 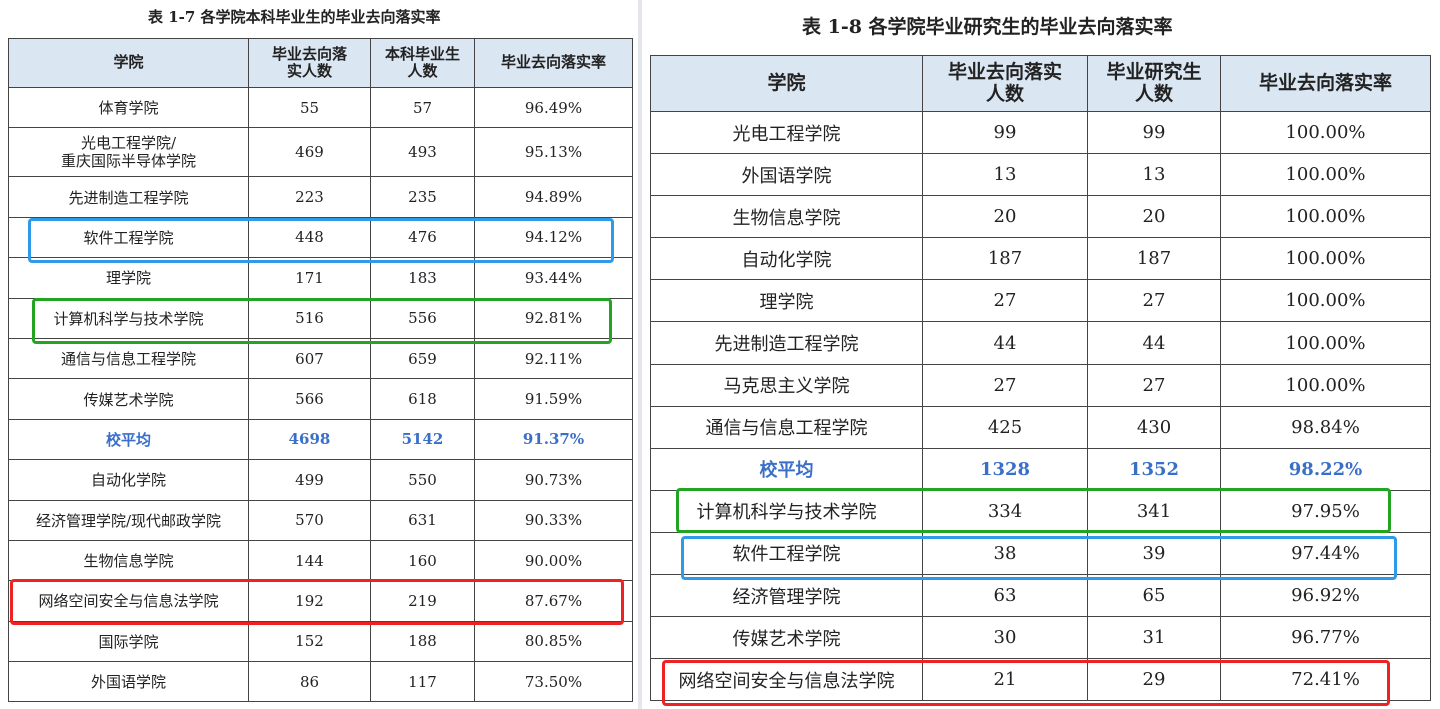 What do you see at coordinates (309, 197) in the screenshot?
I see `value-cell: 223` at bounding box center [309, 197].